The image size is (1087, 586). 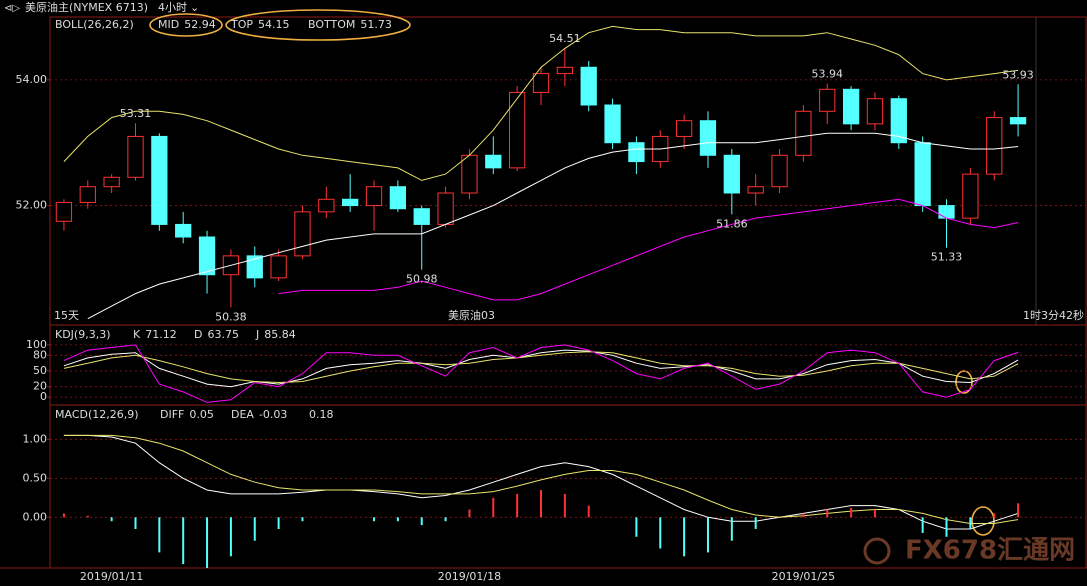 What do you see at coordinates (231, 316) in the screenshot?
I see `low-label: 50.38` at bounding box center [231, 316].